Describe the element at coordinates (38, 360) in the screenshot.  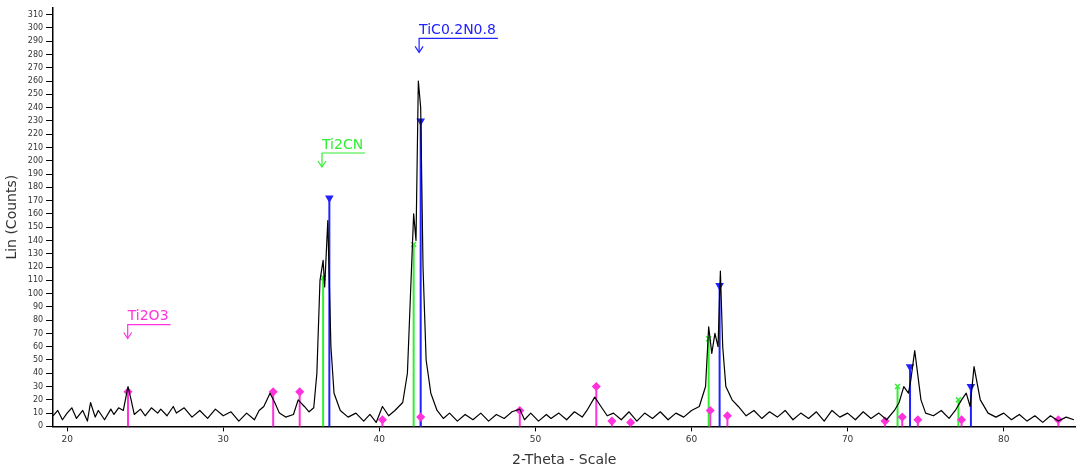
I see `y-tick-label: 50` at that location.